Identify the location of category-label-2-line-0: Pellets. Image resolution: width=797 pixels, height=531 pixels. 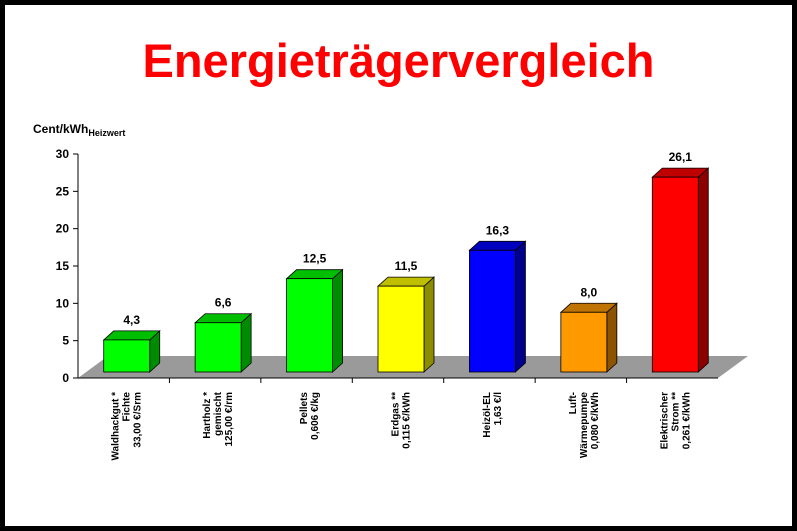
(304, 408).